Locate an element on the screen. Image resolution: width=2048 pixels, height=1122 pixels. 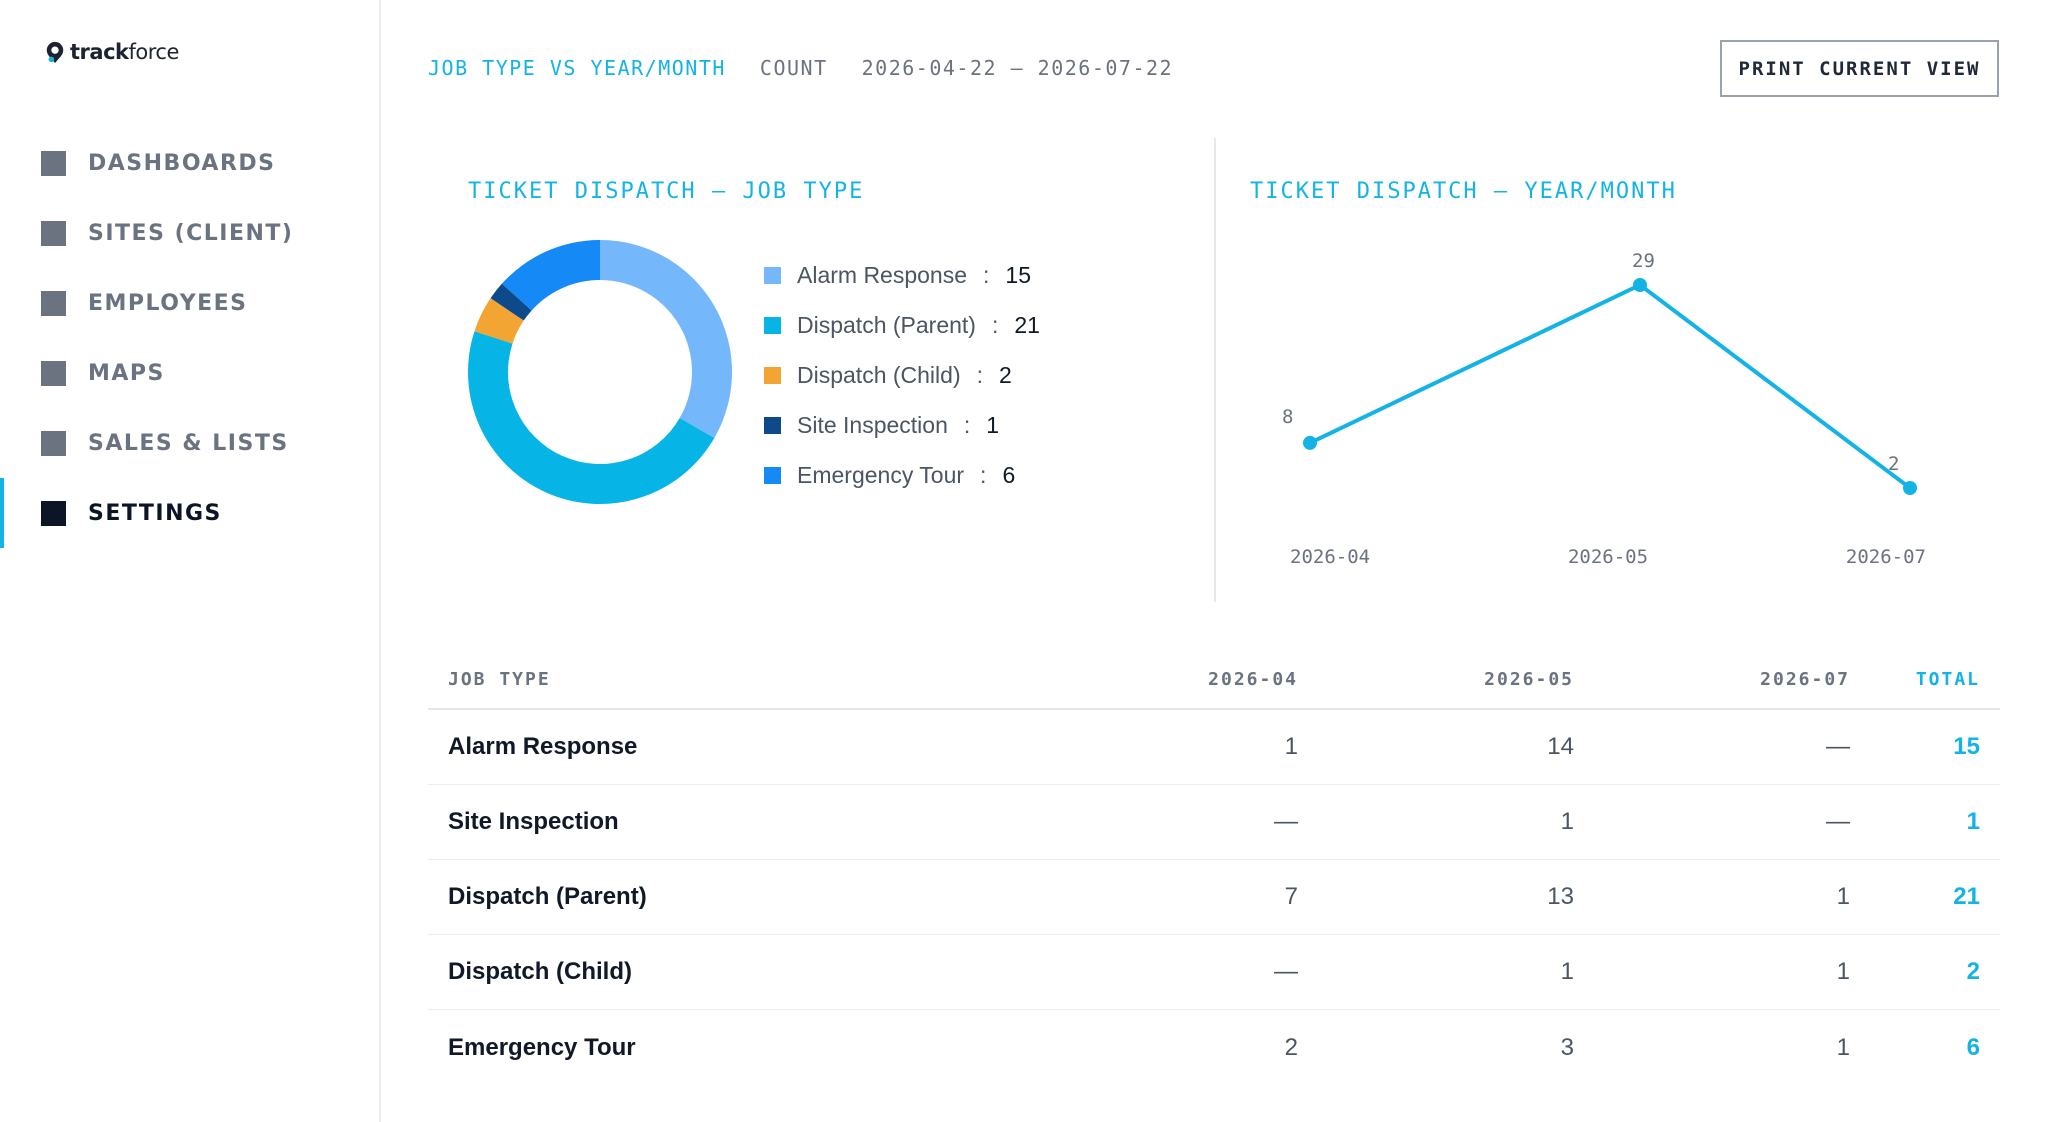
sidebar-item-label: SETTINGS is located at coordinates (155, 513).